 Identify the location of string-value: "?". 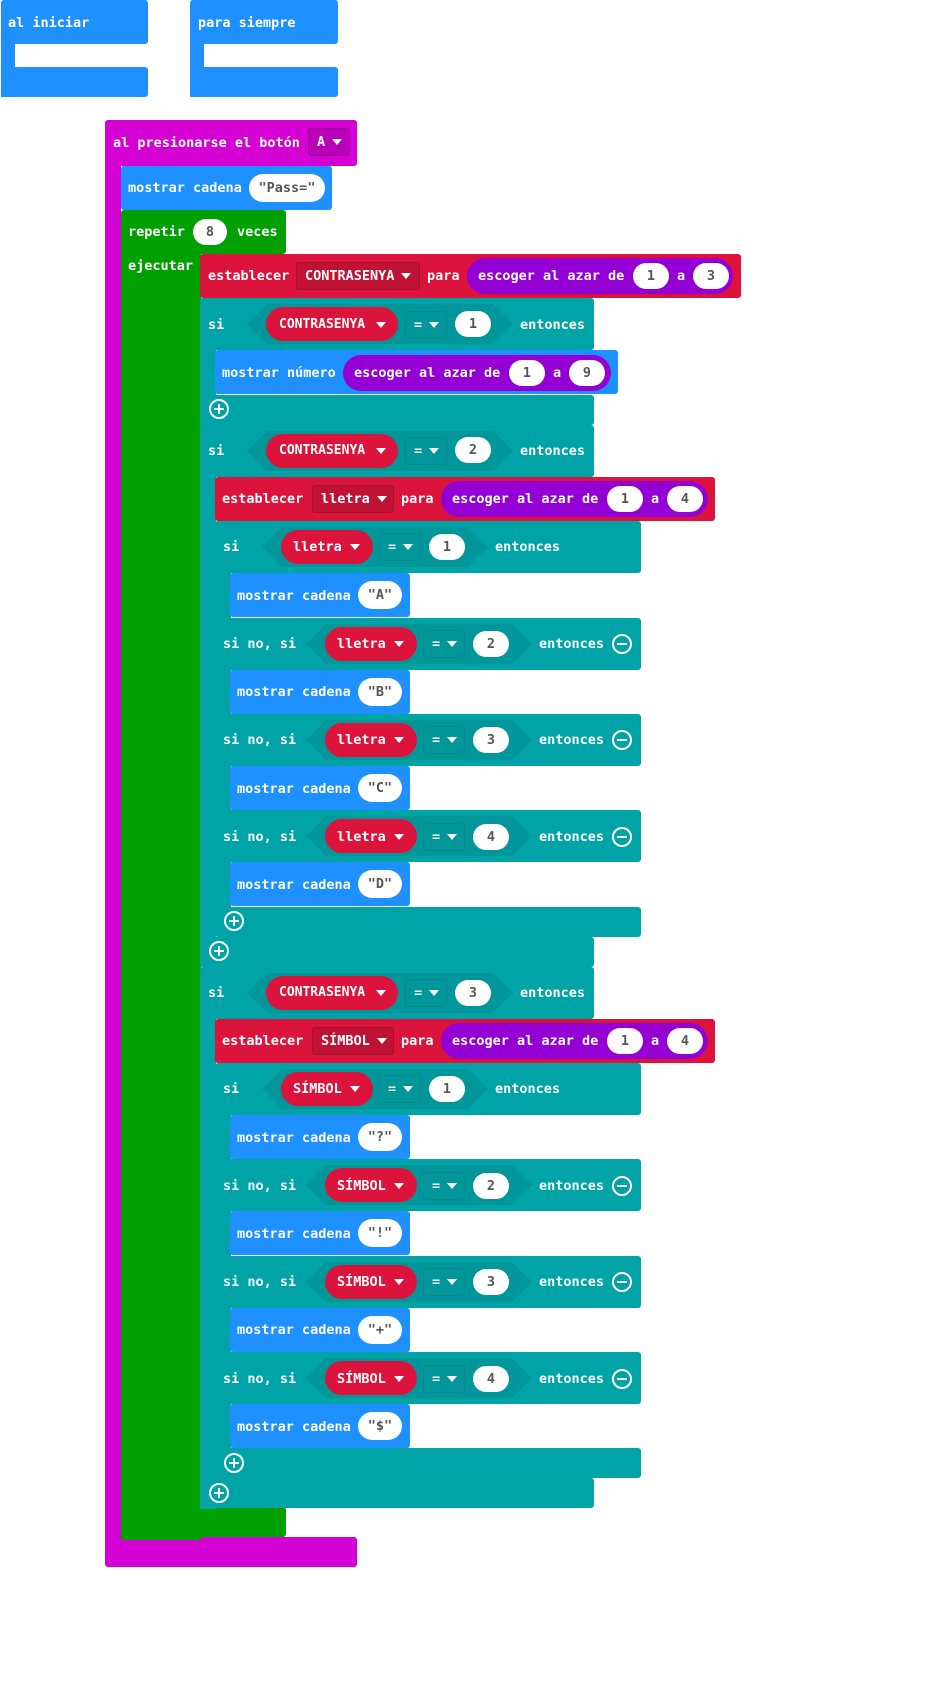
(380, 1137).